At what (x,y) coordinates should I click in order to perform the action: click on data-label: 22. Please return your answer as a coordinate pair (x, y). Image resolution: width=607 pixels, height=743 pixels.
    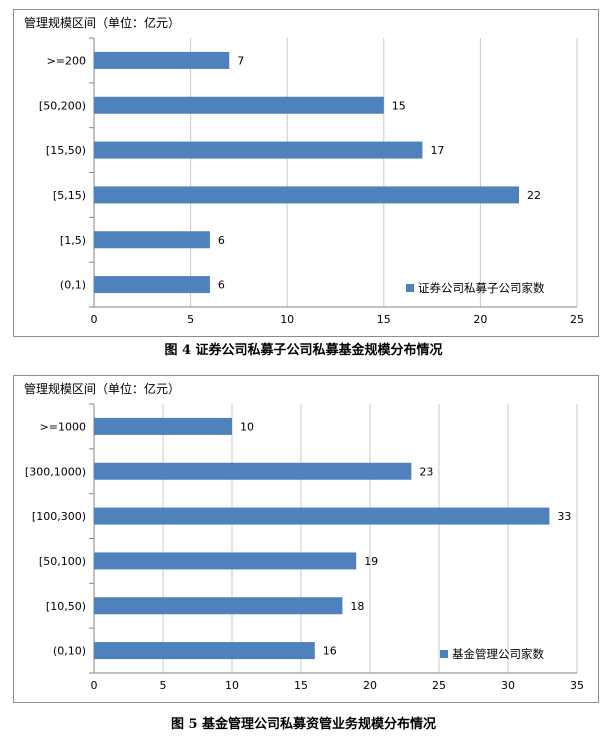
    Looking at the image, I should click on (534, 195).